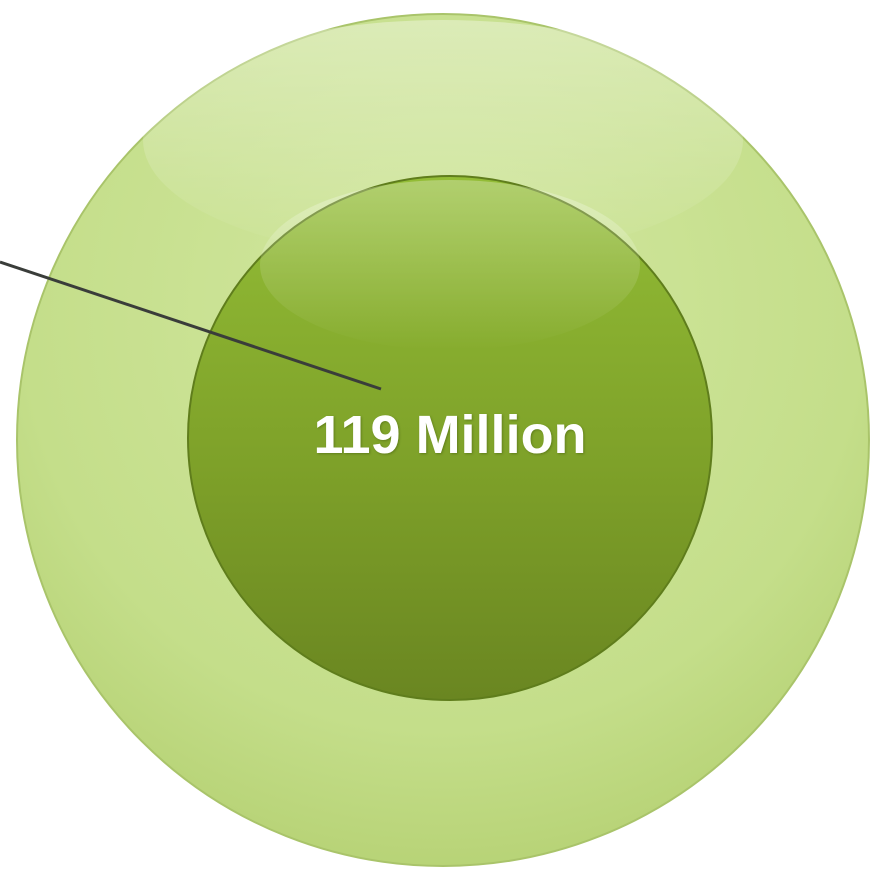  What do you see at coordinates (450, 435) in the screenshot?
I see `center-value-label: 119 Million` at bounding box center [450, 435].